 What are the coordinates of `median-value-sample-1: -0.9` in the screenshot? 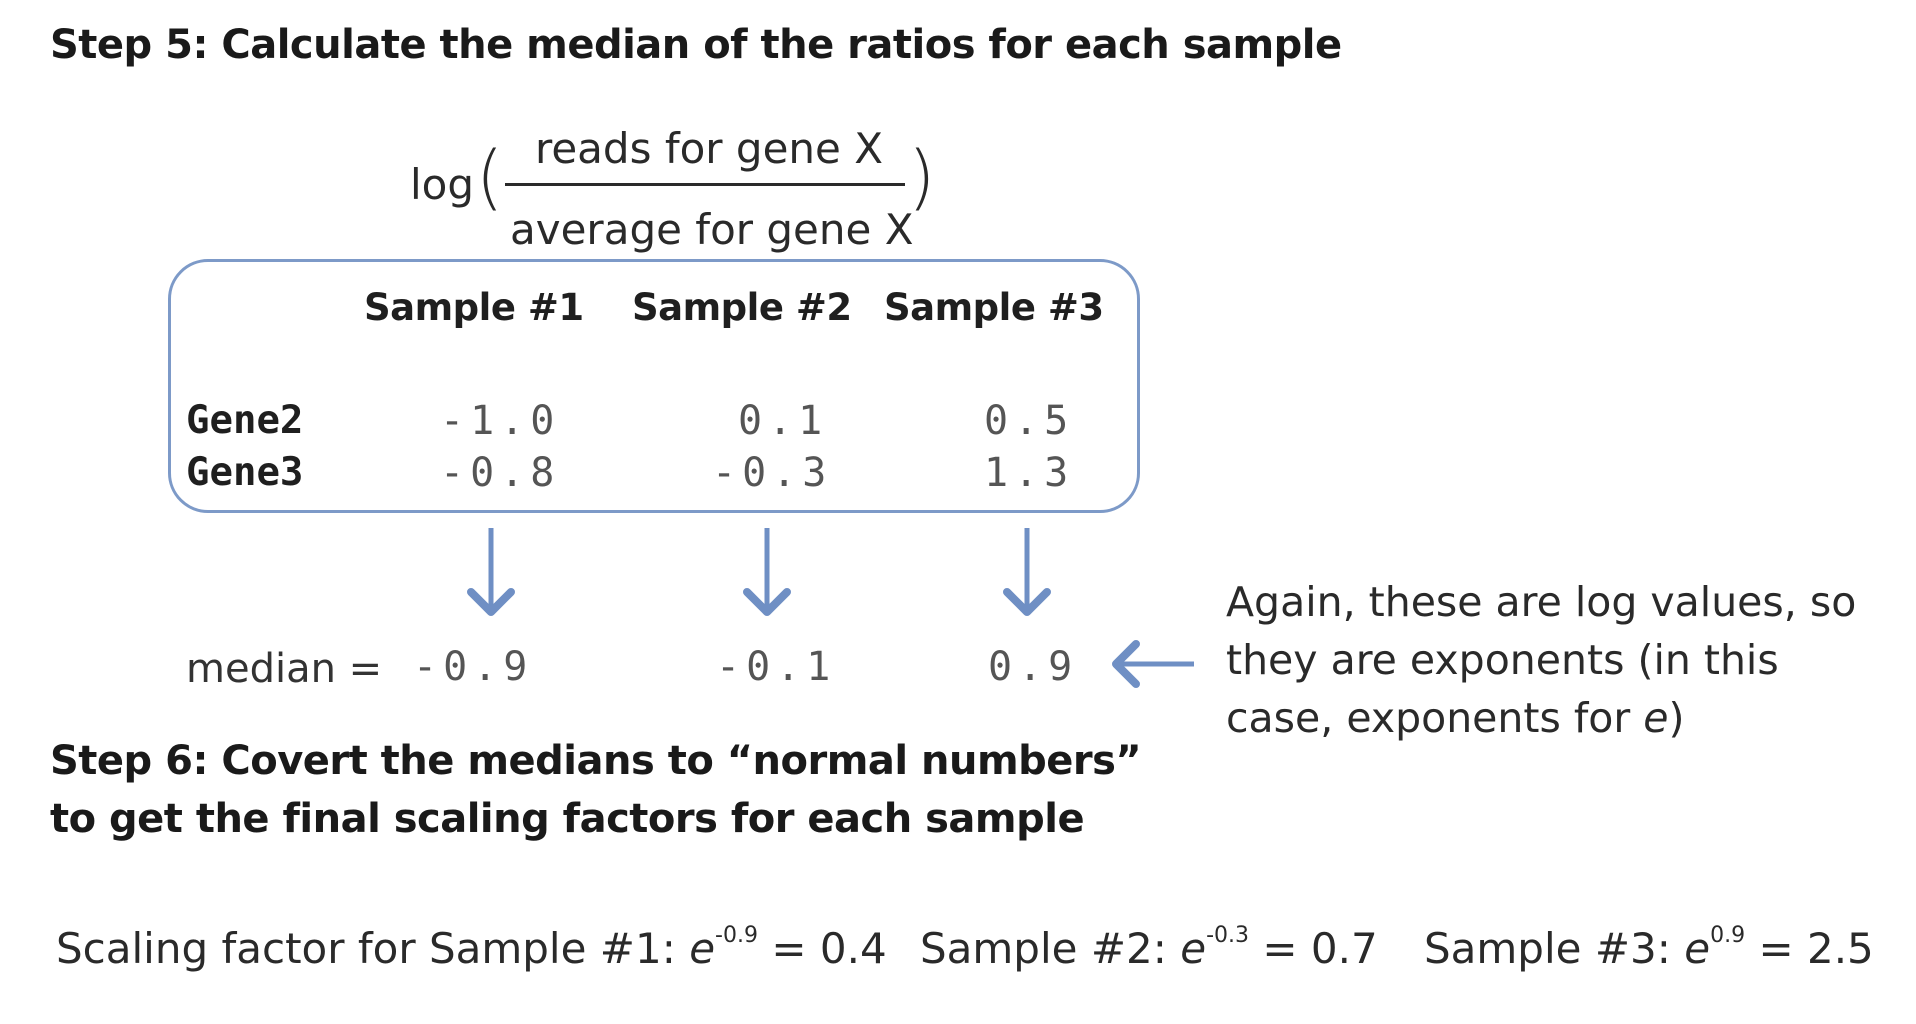 It's located at (473, 667).